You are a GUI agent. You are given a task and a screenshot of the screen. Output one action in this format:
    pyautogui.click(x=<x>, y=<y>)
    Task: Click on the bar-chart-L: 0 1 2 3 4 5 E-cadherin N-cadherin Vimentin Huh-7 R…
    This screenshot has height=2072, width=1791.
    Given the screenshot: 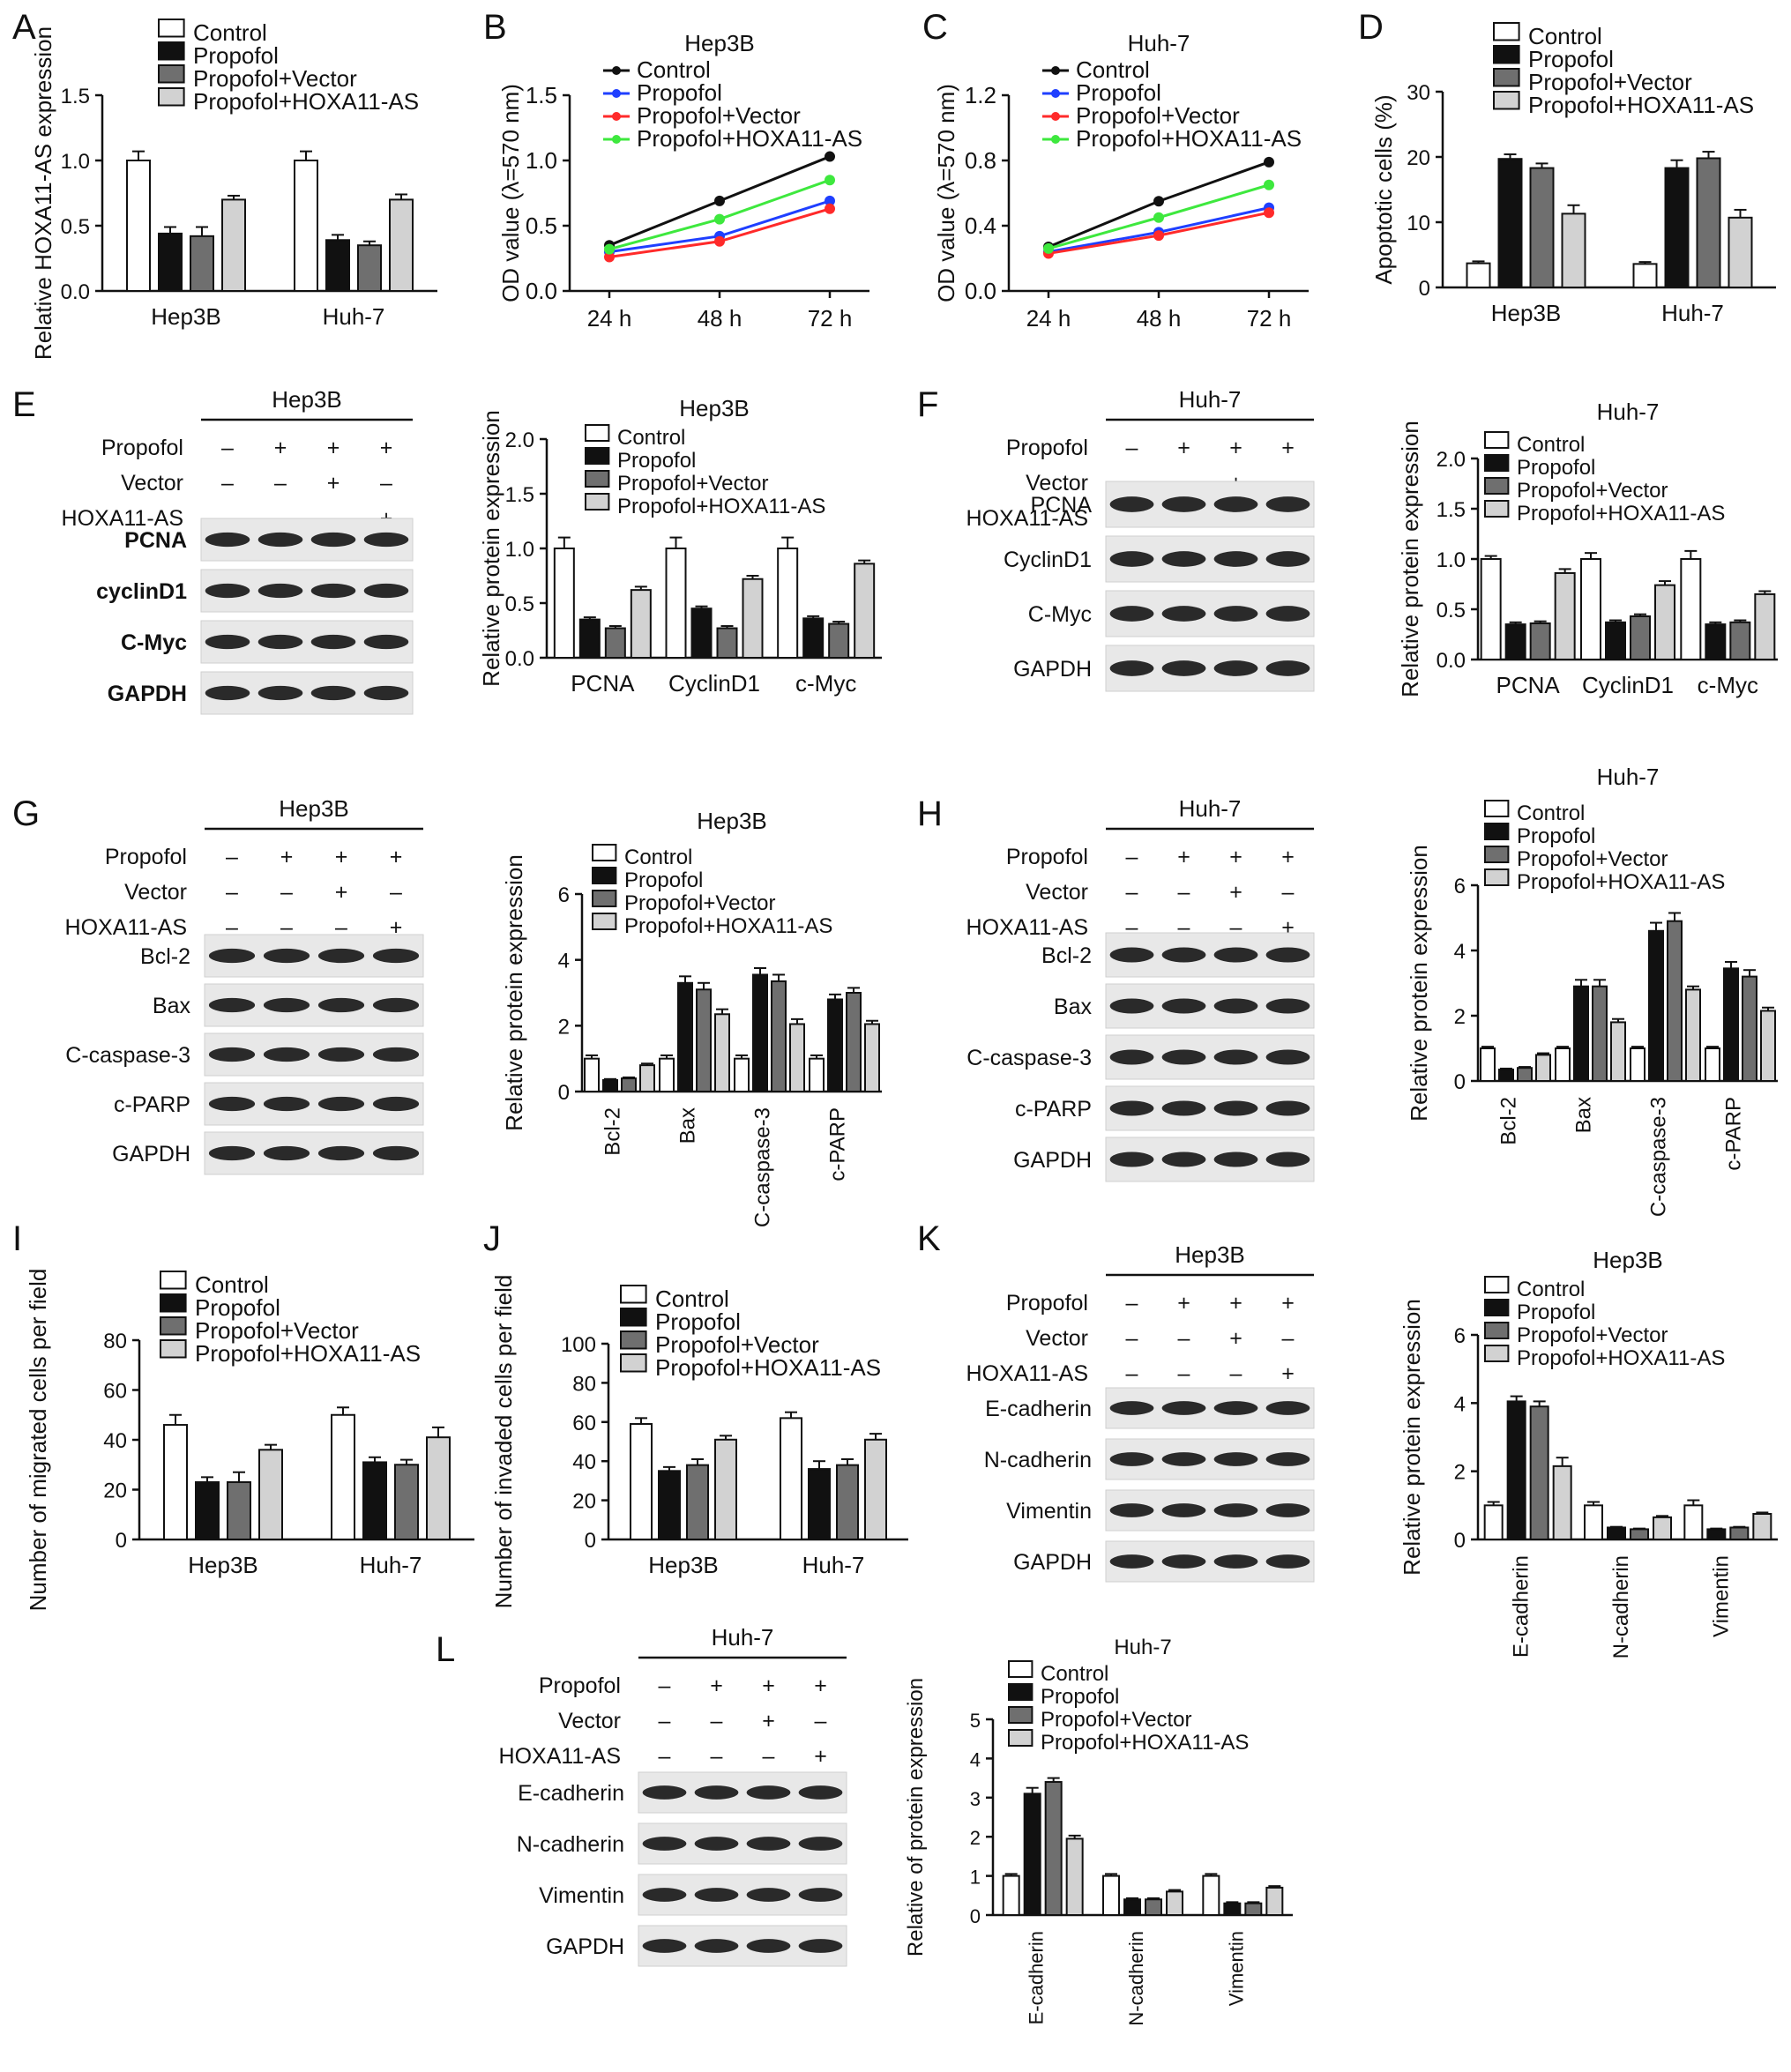 What is the action you would take?
    pyautogui.click(x=1098, y=1831)
    